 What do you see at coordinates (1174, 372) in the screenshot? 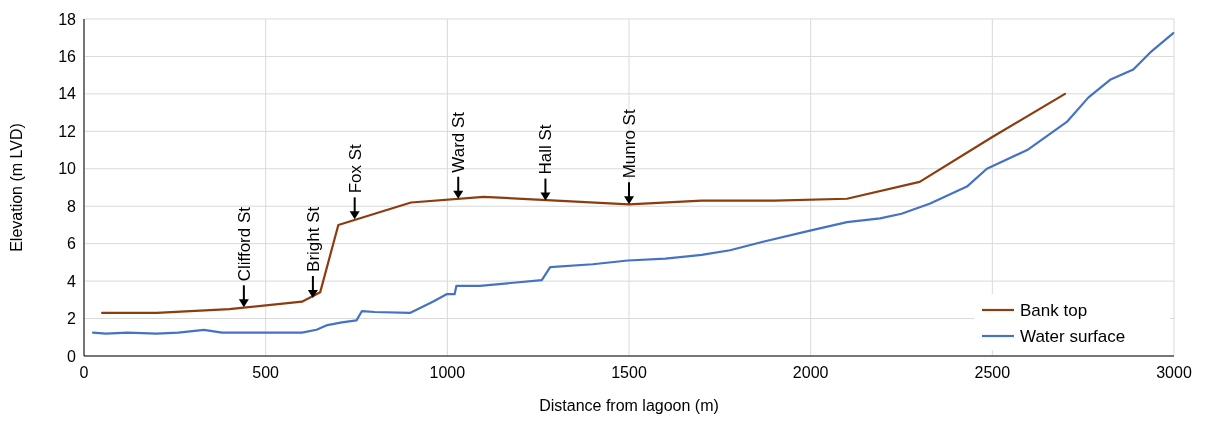
I see `x-tick-label: 3000` at bounding box center [1174, 372].